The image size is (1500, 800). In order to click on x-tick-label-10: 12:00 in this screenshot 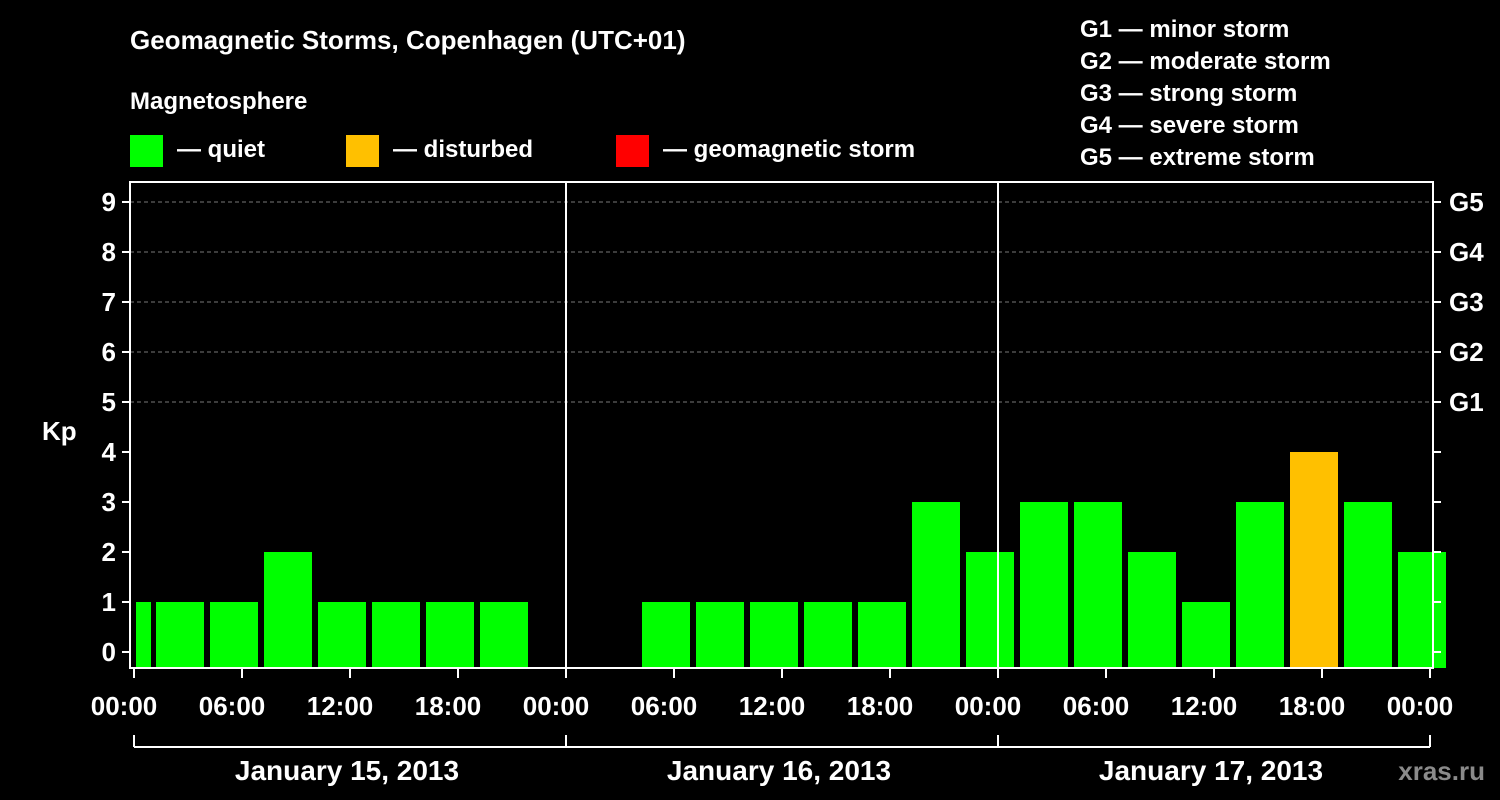, I will do `click(1204, 706)`.